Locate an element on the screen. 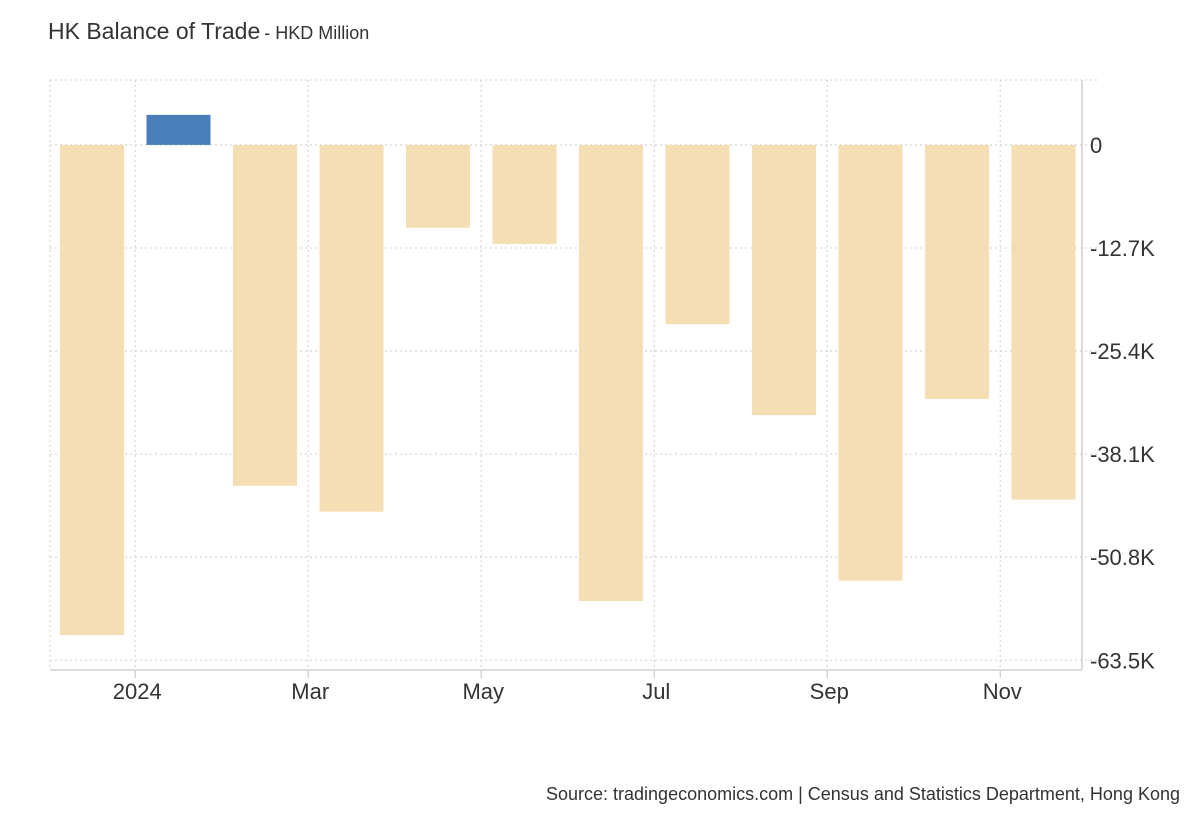  bar-jul-2024 is located at coordinates (697, 234).